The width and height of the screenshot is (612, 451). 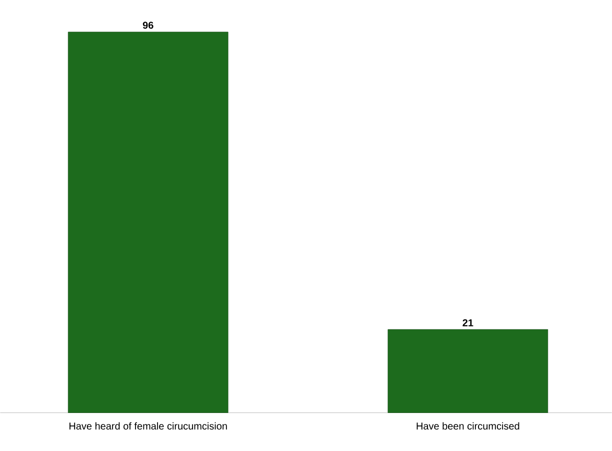 I want to click on x-tick-label: Have been circumcised, so click(x=468, y=426).